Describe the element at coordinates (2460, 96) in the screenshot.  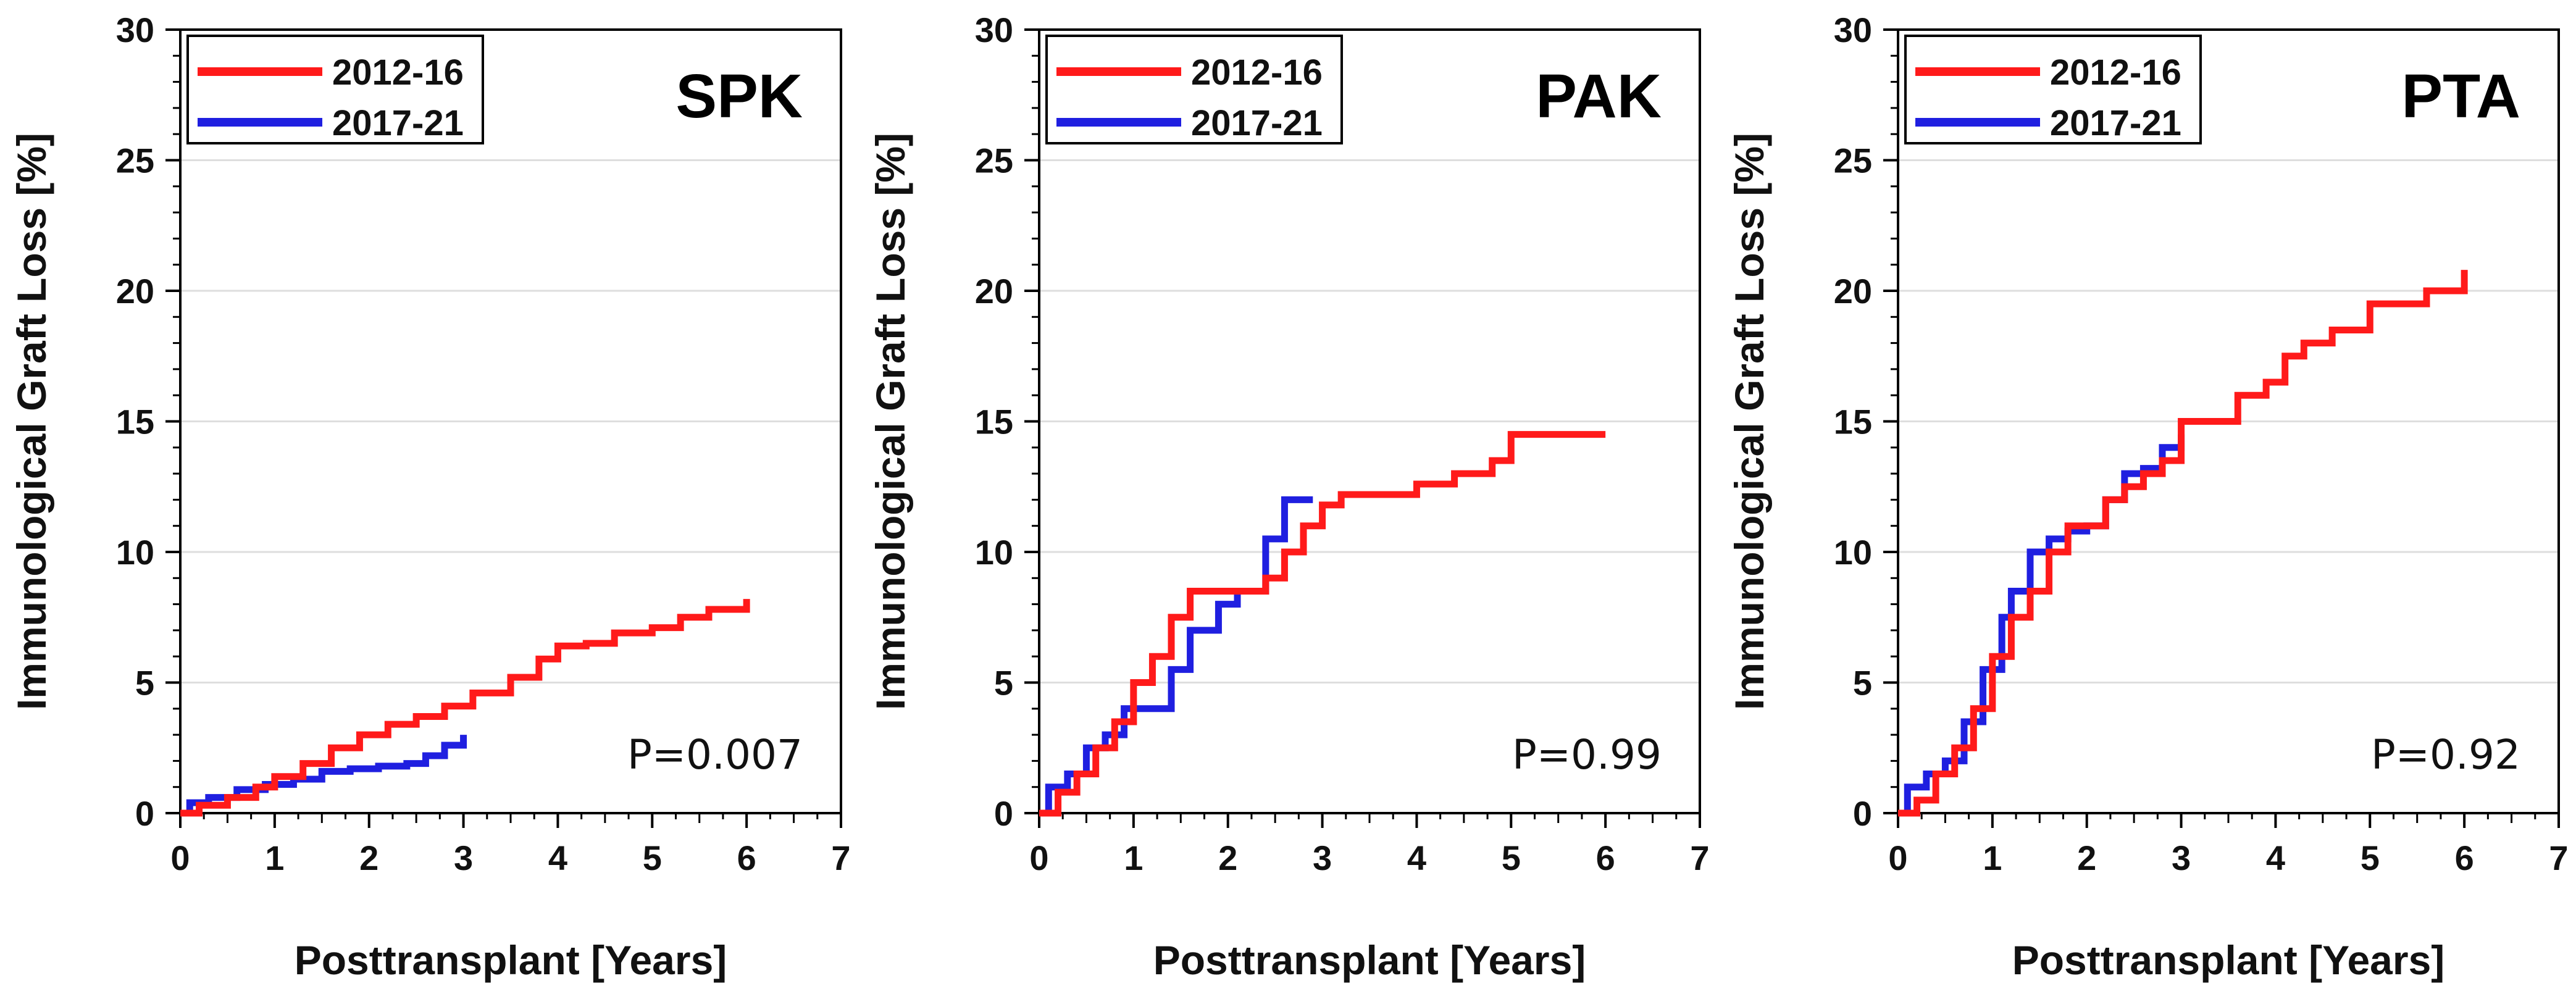
I see `panel-label: PTA` at that location.